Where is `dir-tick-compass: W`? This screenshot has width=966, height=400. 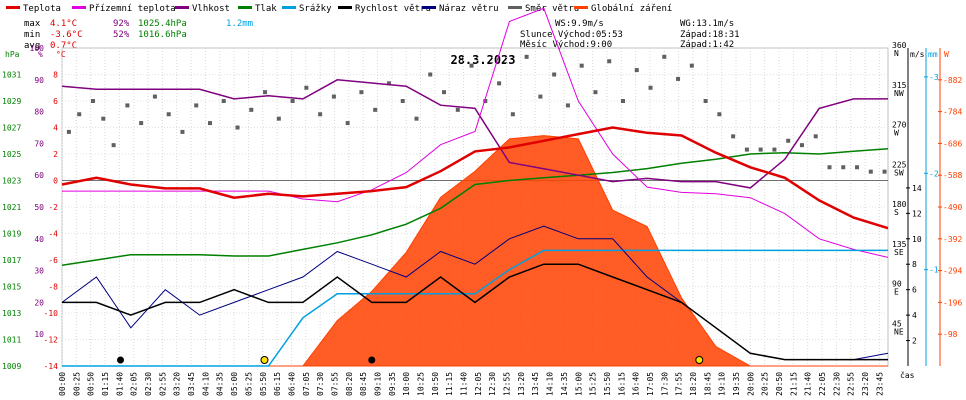
dir-tick-compass: W is located at coordinates (896, 133).